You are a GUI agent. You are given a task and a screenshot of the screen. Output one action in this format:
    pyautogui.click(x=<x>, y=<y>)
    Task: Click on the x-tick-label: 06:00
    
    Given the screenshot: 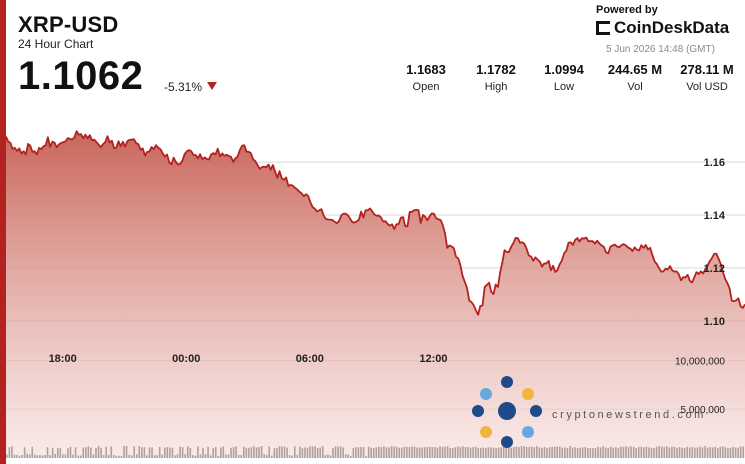 What is the action you would take?
    pyautogui.click(x=310, y=359)
    